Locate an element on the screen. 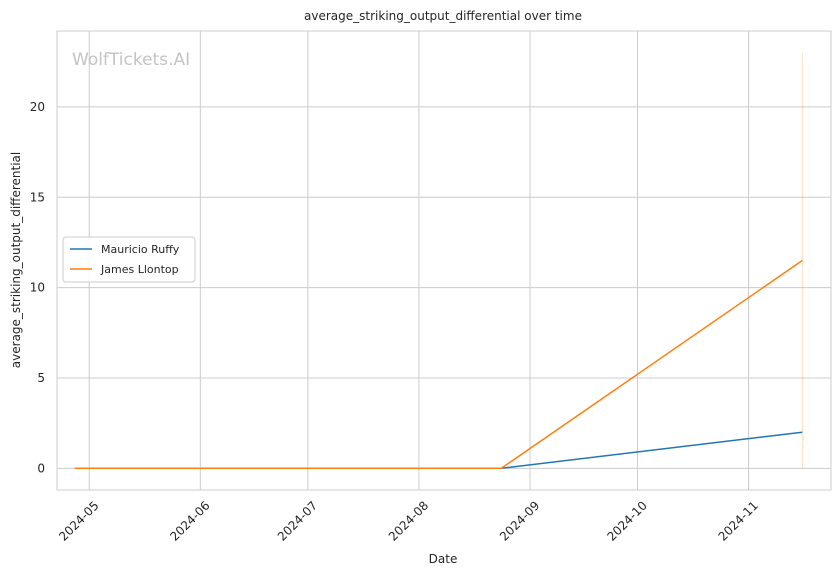 This screenshot has height=575, width=840. x-tick-label: 2024-09 is located at coordinates (519, 520).